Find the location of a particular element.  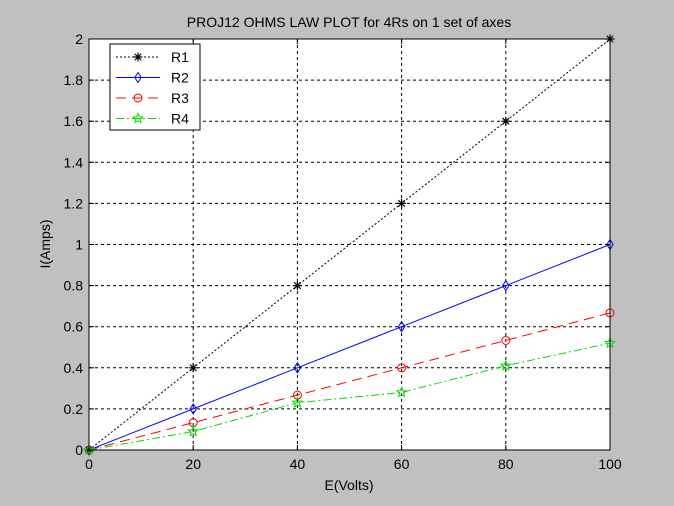

legend: R1 R2 R3 R4 is located at coordinates (155, 87).